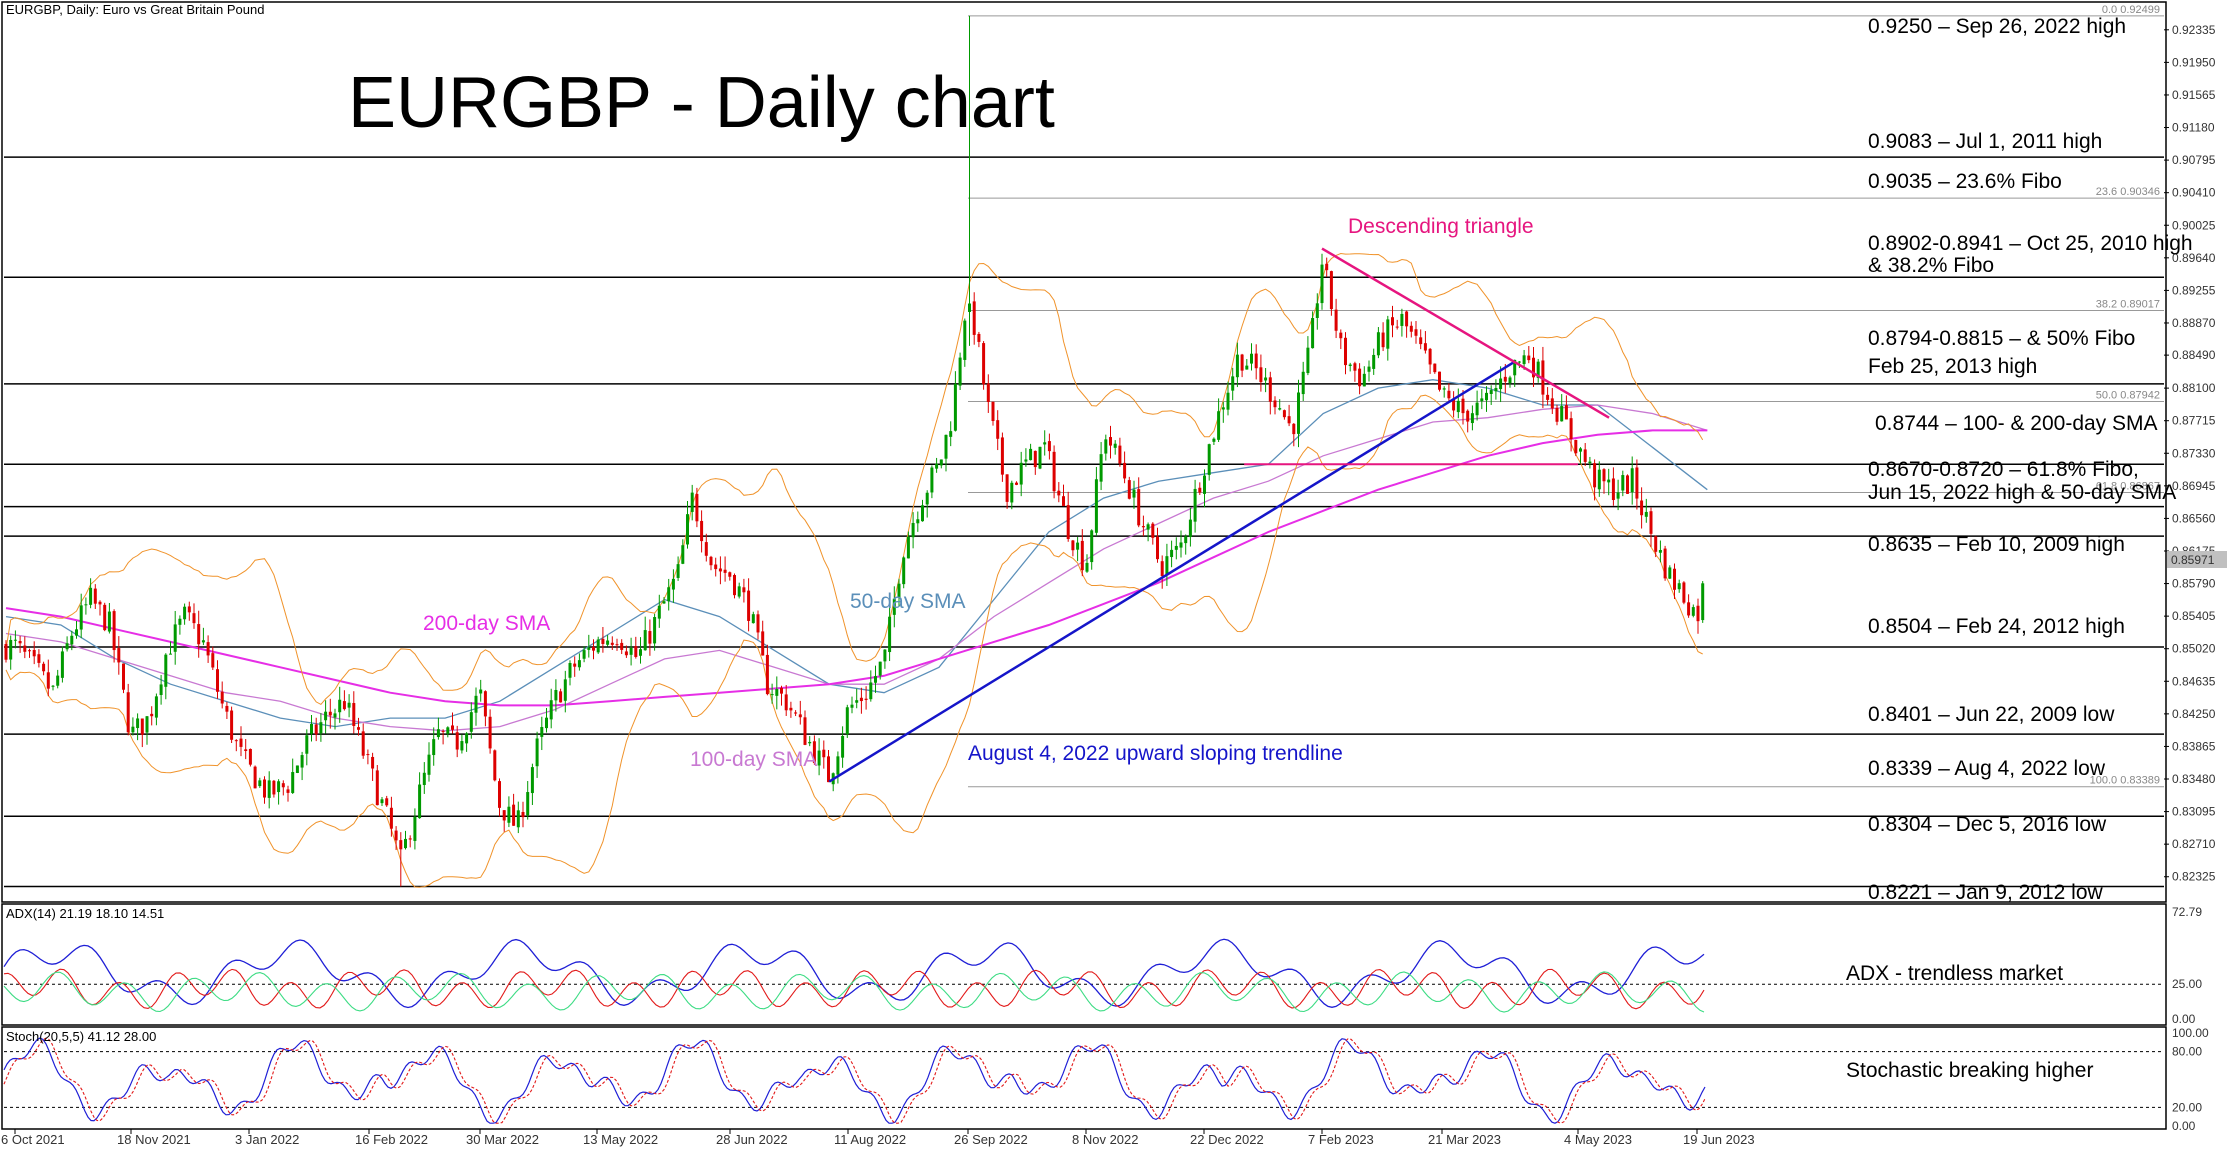  Describe the element at coordinates (33, 1139) in the screenshot. I see `x-tick-label: 6 Oct 2021` at that location.